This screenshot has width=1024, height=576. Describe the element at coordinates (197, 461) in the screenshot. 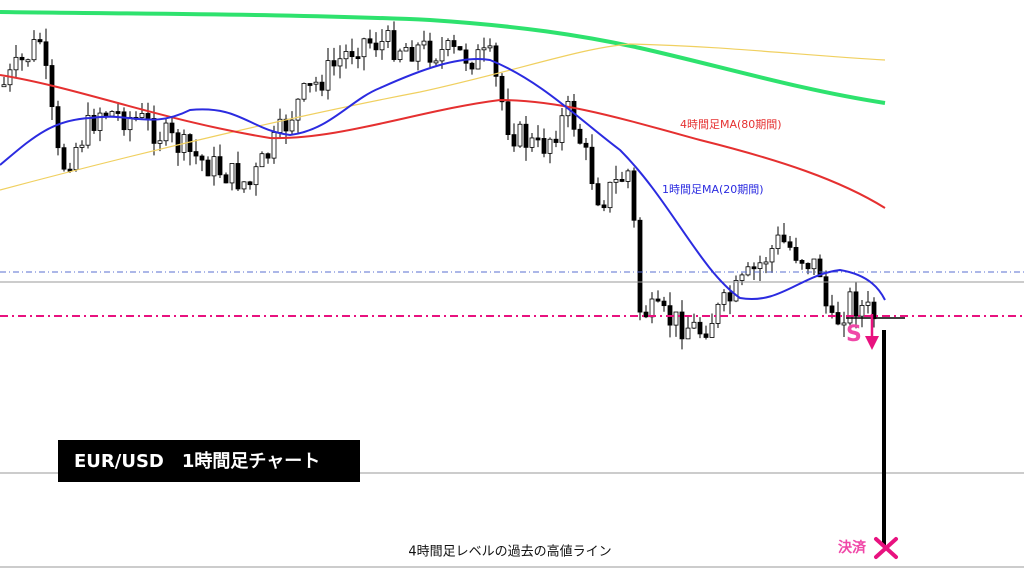

I see `chart-title: EUR/USD 1時間足チャート` at that location.